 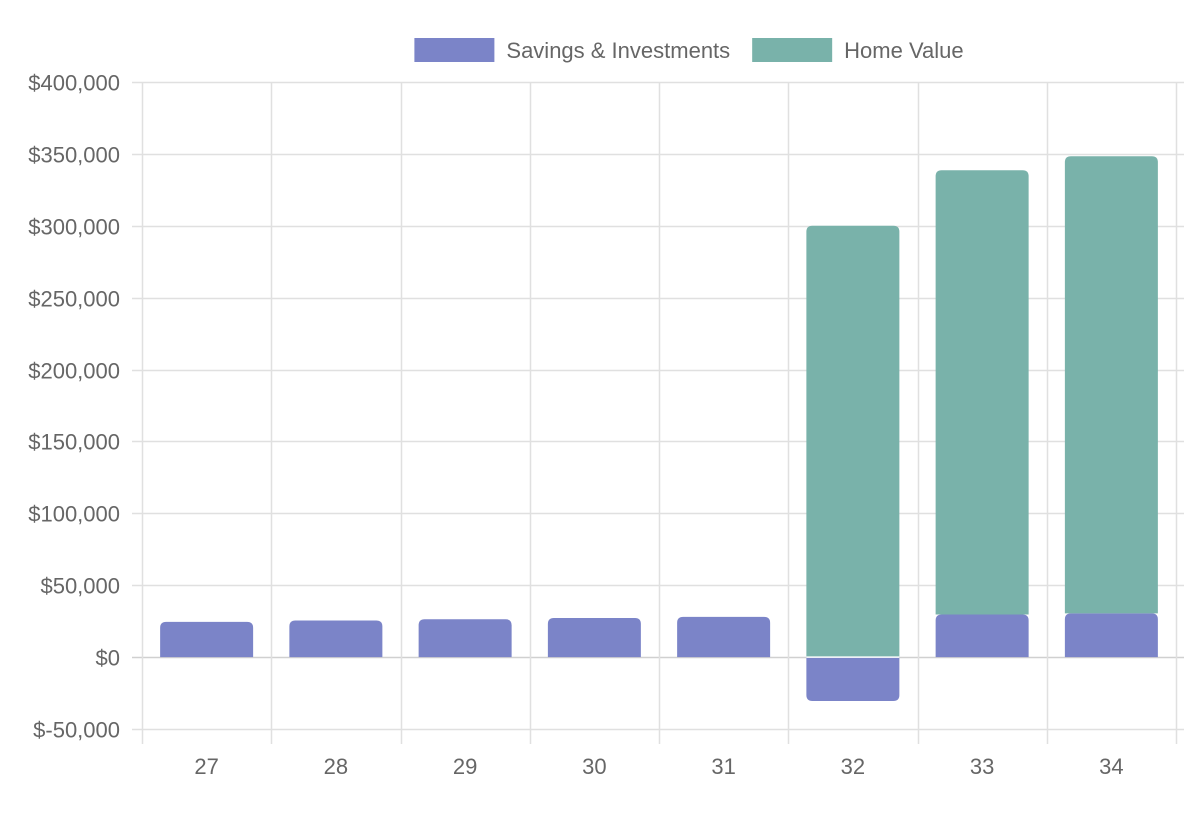 What do you see at coordinates (74, 83) in the screenshot?
I see `y-tick-label: $400,000` at bounding box center [74, 83].